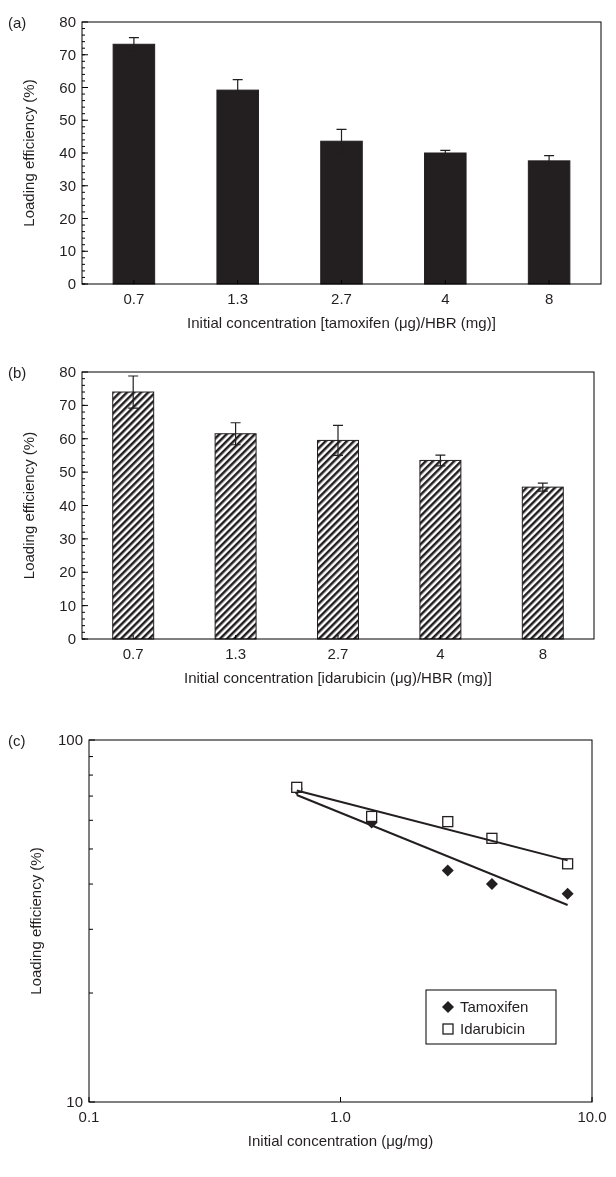  I want to click on chart-title: (b), so click(17, 372).